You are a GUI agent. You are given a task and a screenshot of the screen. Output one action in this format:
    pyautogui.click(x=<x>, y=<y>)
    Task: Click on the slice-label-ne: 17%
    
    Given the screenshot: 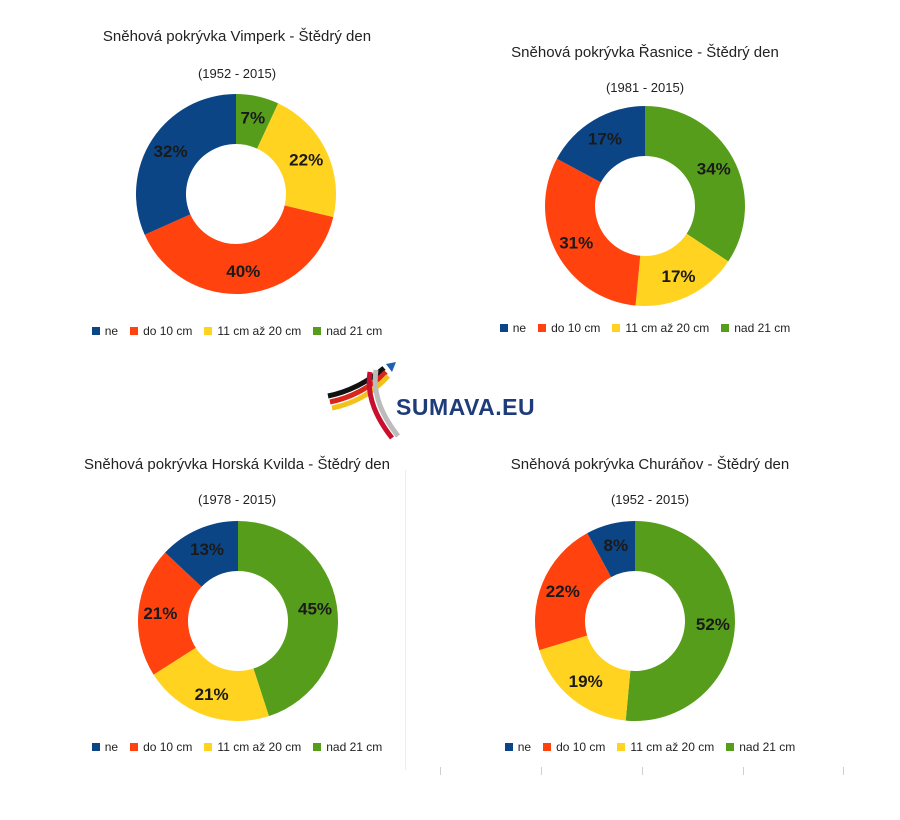 What is the action you would take?
    pyautogui.click(x=605, y=139)
    